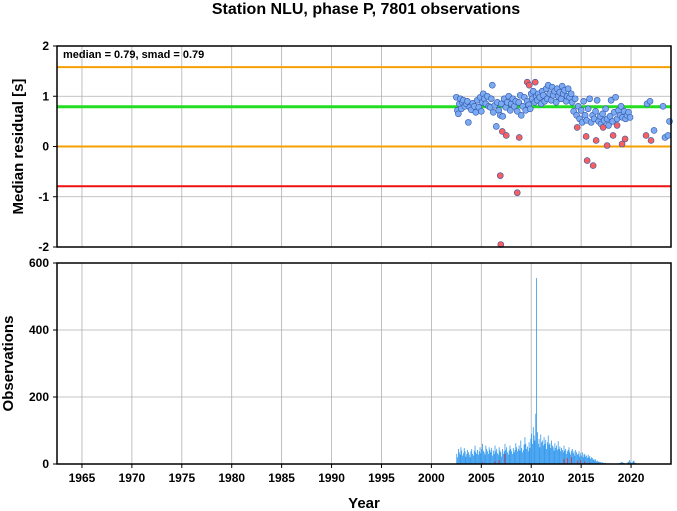 The height and width of the screenshot is (511, 677). I want to click on x-tick-label: 1975, so click(181, 478).